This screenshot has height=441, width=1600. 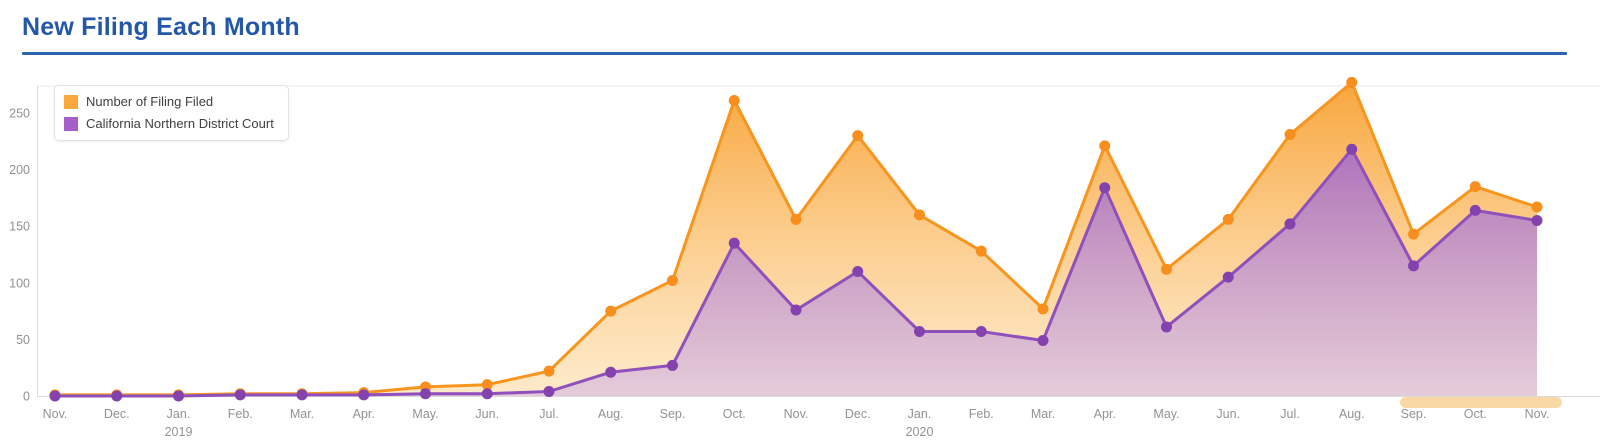 I want to click on legend-item-california-northern-district-court: California Northern District Court, so click(x=169, y=123).